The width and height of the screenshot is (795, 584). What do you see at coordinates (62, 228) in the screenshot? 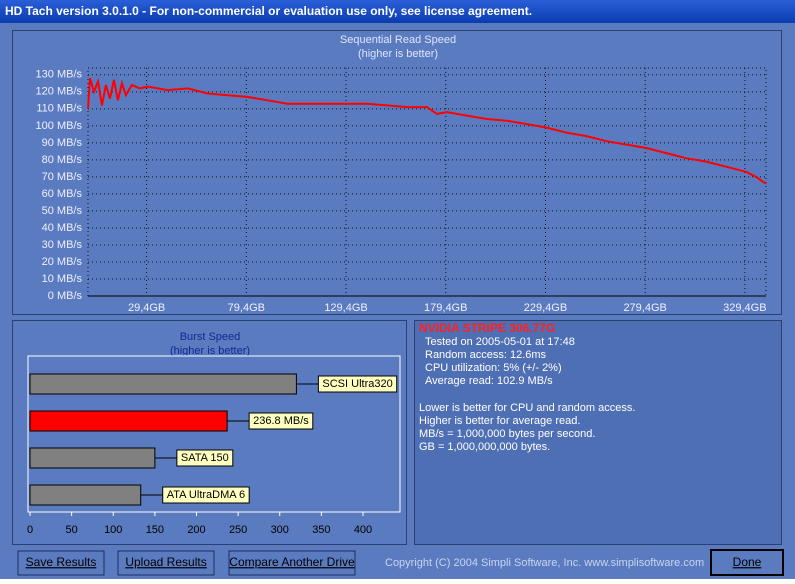
I see `y-tick-label: 40 MB/s` at bounding box center [62, 228].